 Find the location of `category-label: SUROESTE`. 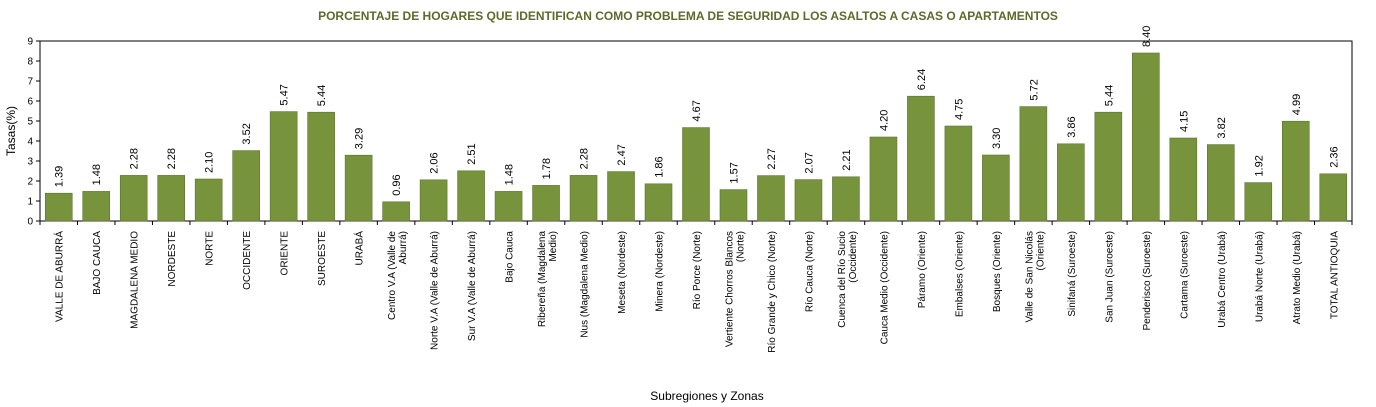

category-label: SUROESTE is located at coordinates (322, 258).